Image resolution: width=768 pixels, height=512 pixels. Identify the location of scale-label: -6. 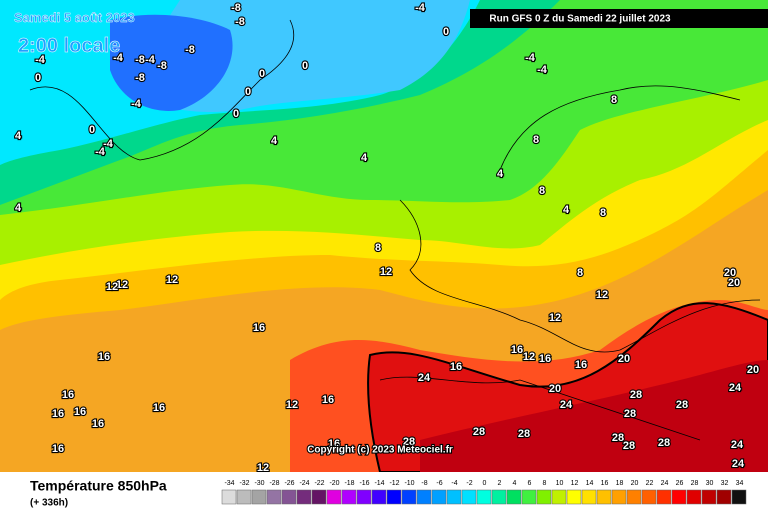
(439, 483).